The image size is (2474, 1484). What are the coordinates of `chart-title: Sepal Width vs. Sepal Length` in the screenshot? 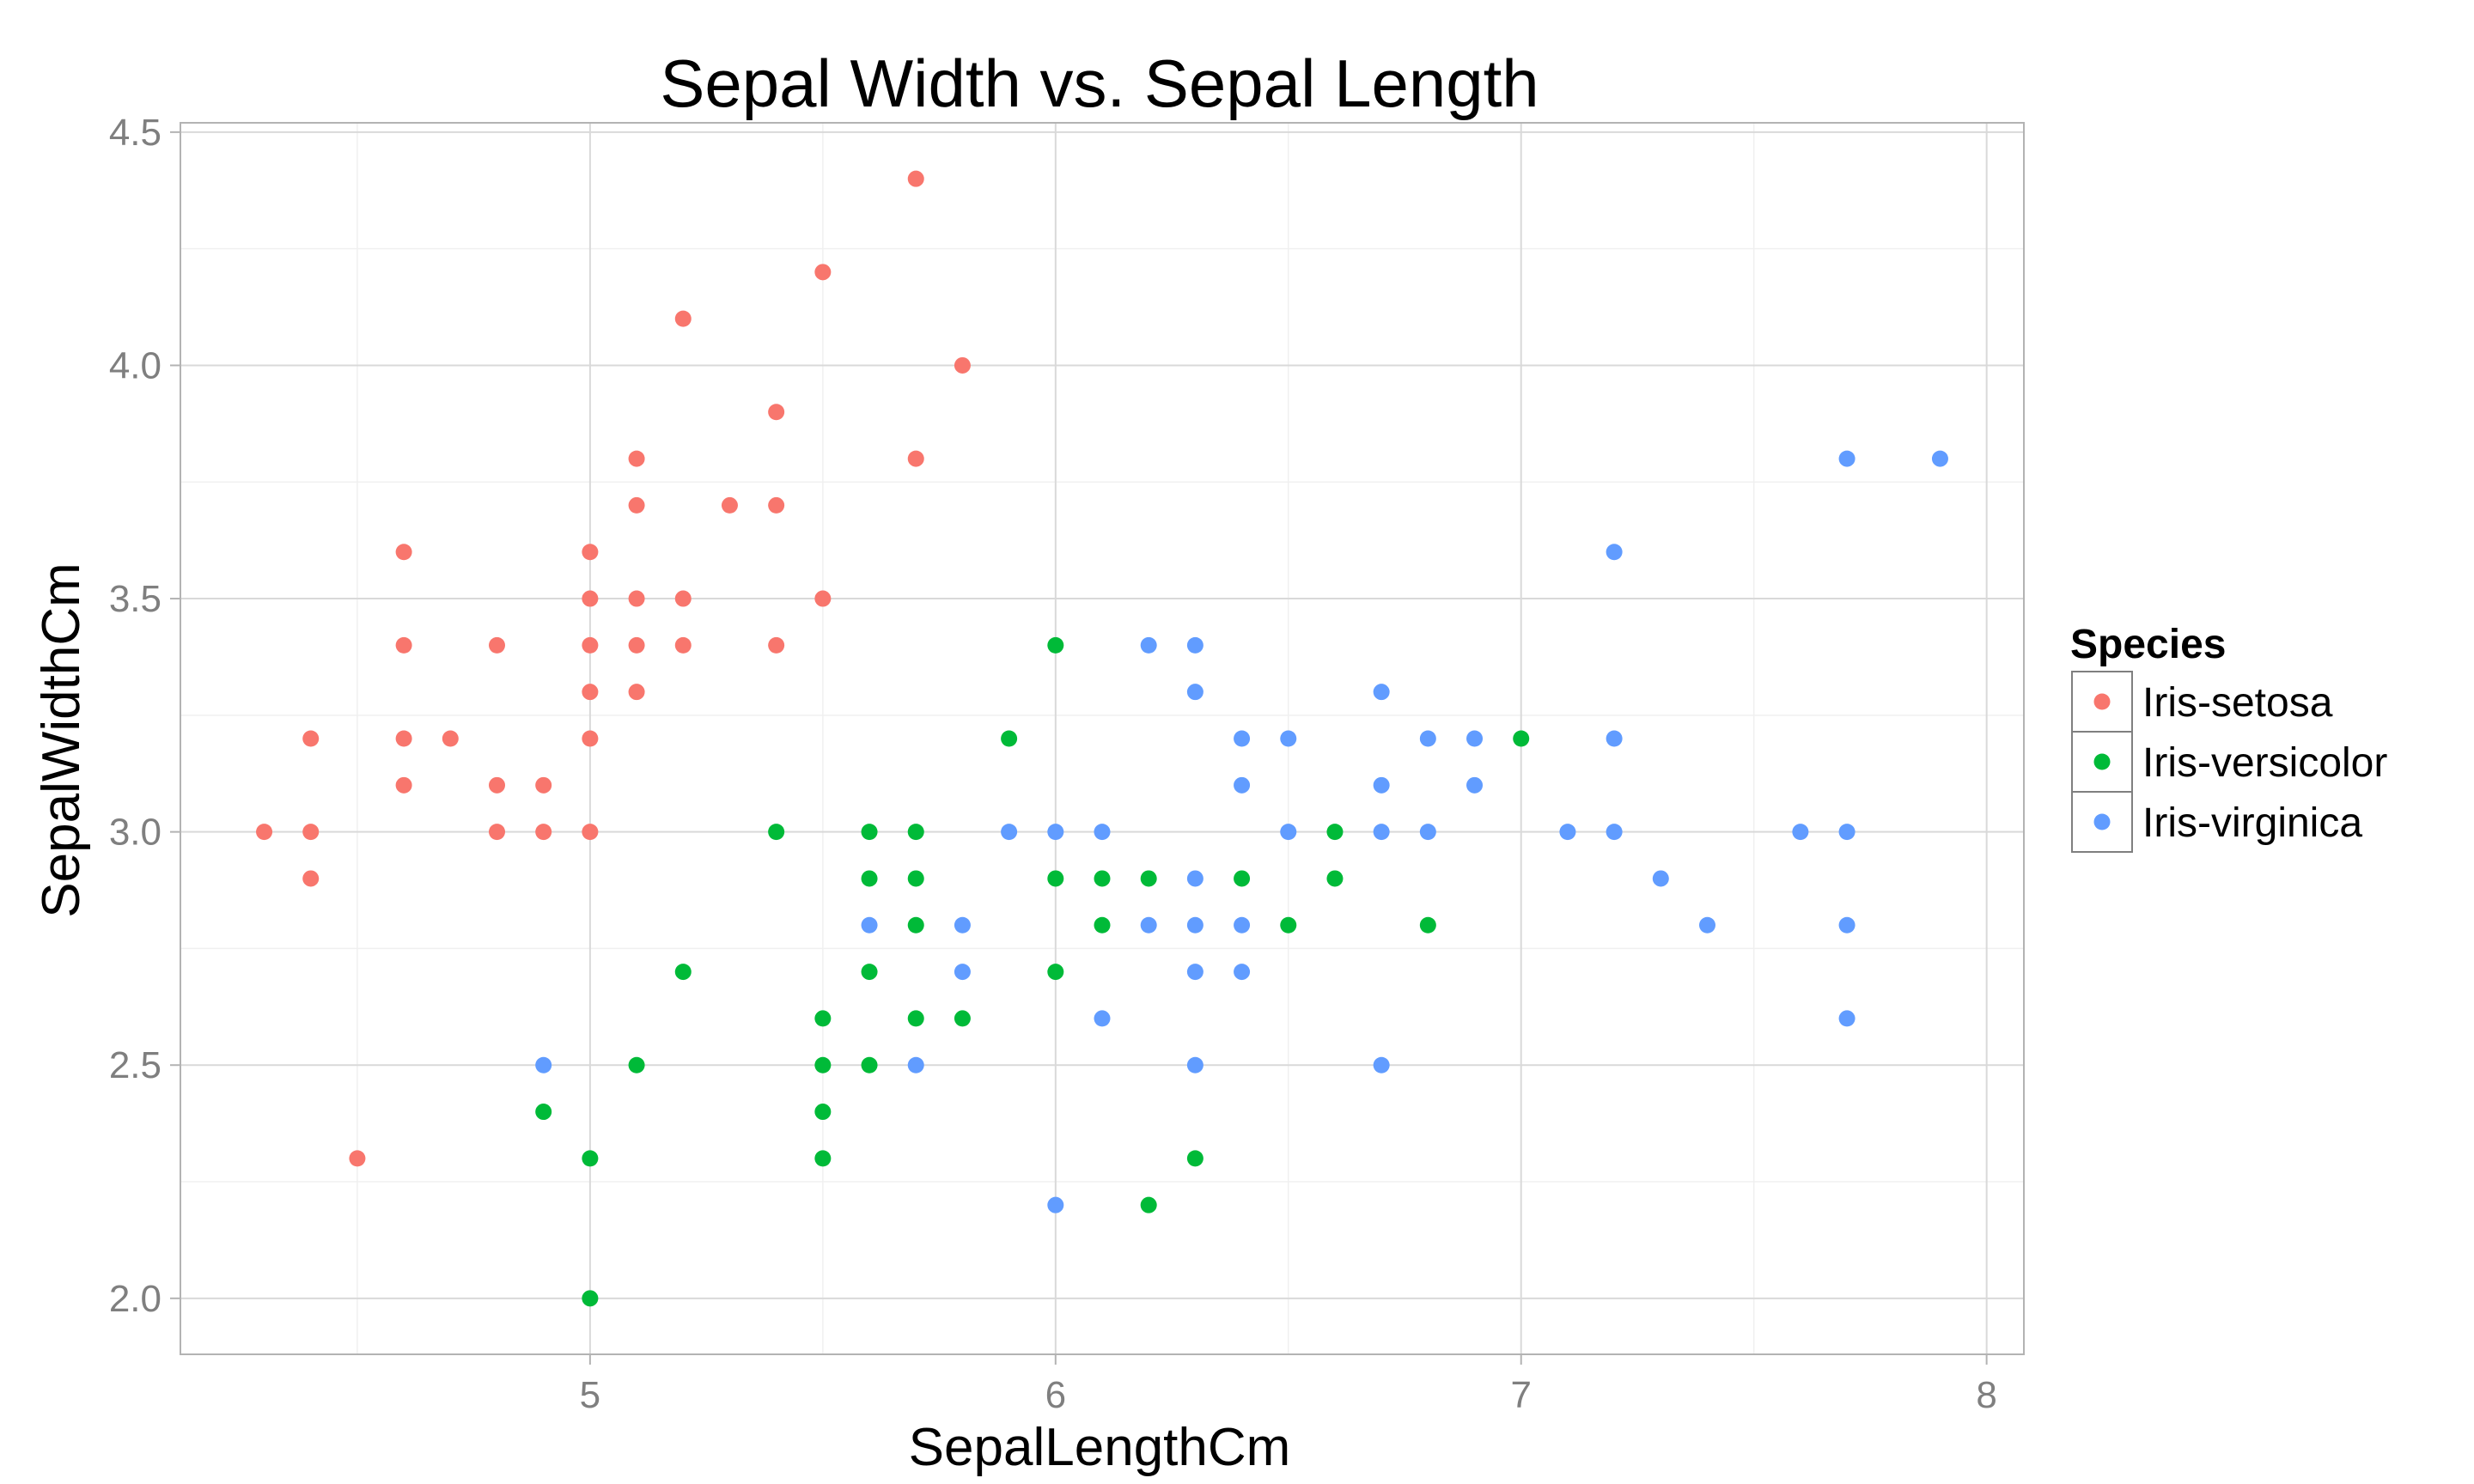 It's located at (1099, 83).